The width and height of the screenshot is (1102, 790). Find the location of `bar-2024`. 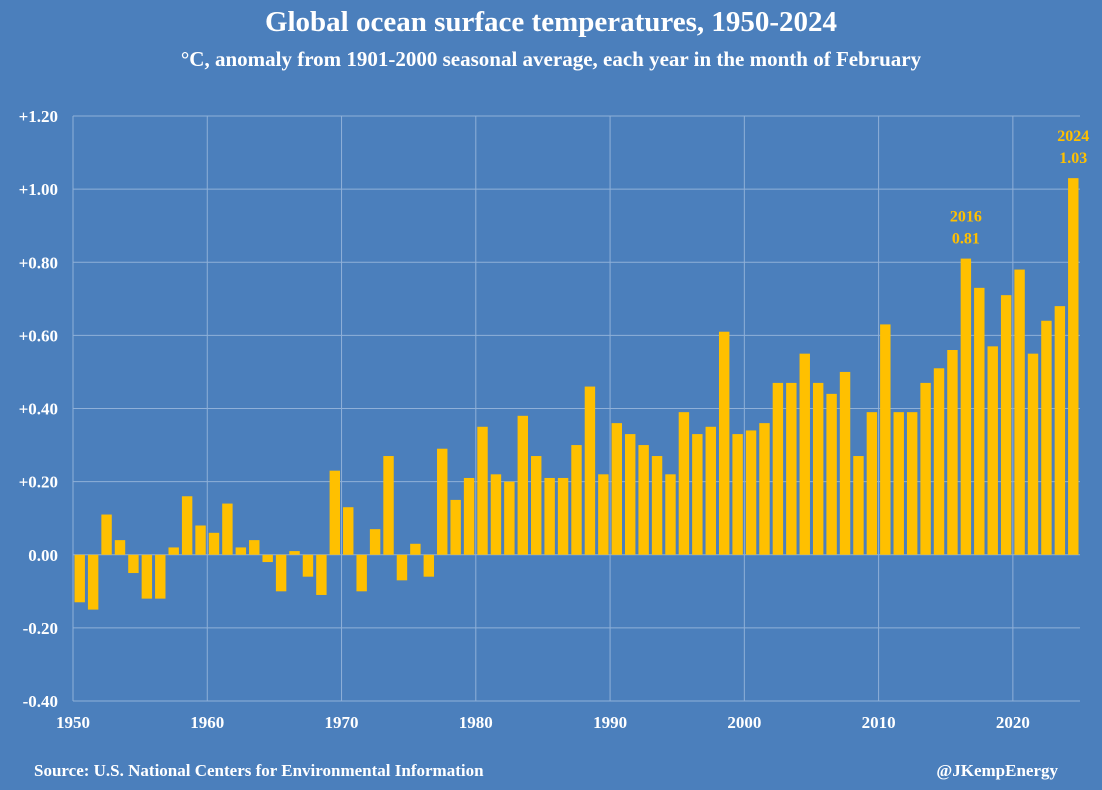

bar-2024 is located at coordinates (1073, 366).